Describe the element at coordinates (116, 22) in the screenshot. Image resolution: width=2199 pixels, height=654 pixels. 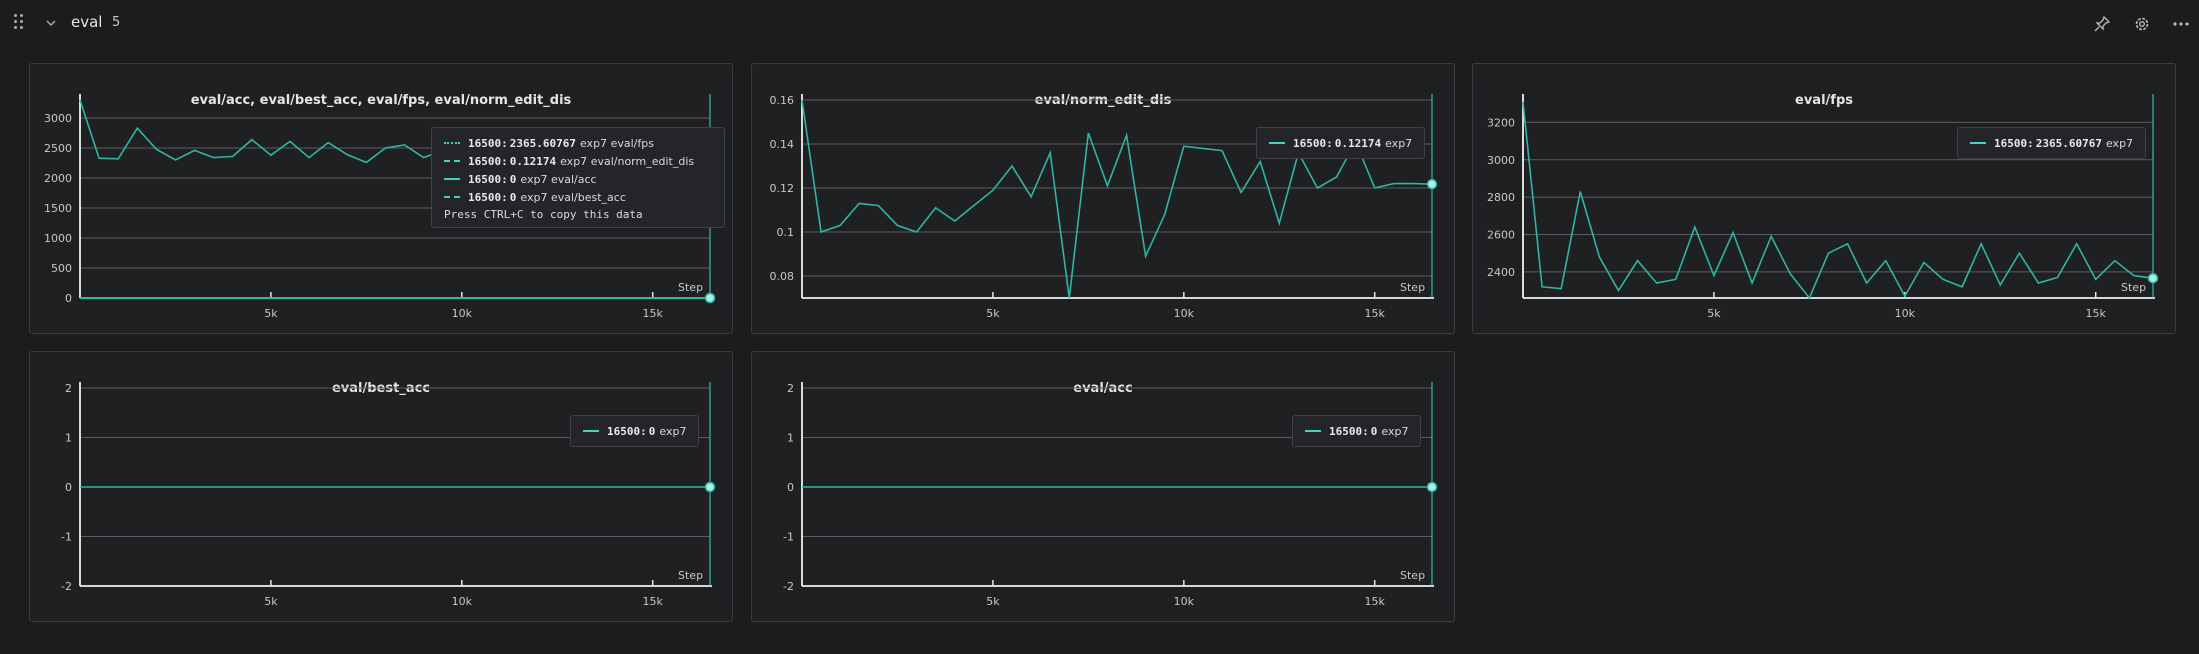
I see `section-panel-count: 5` at that location.